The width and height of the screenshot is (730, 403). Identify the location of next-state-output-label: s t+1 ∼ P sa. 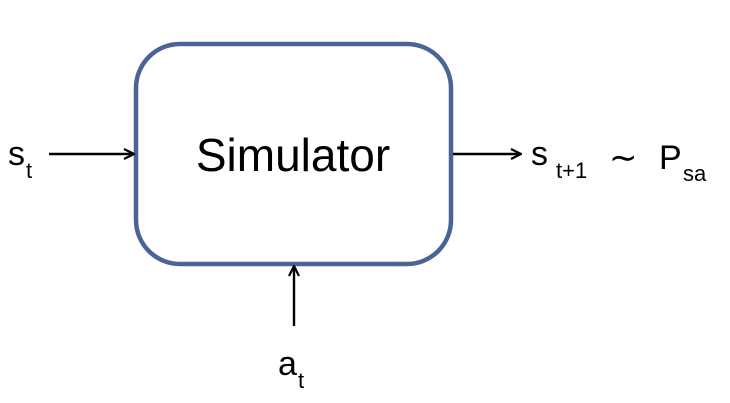
(619, 160).